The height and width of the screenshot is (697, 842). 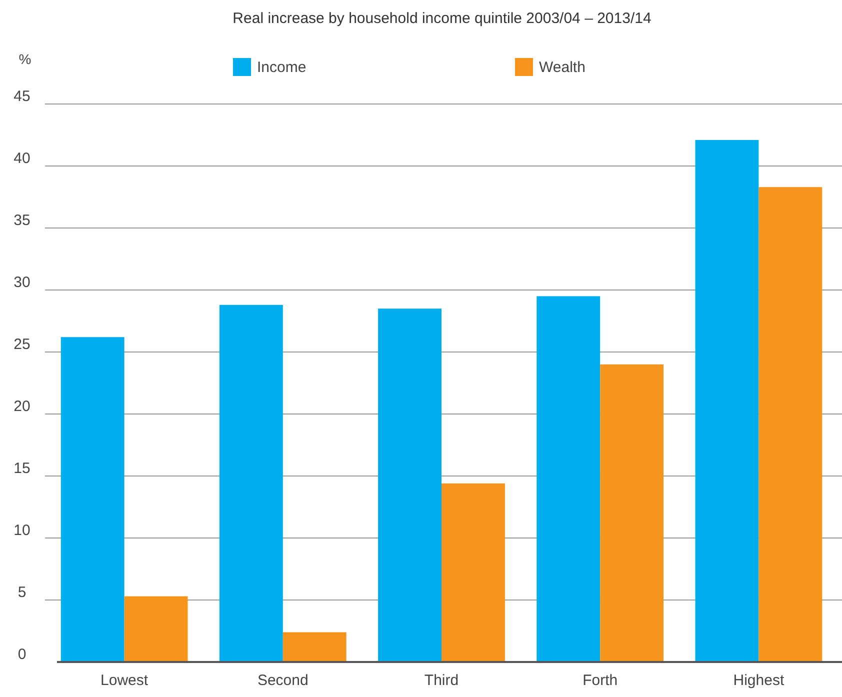 What do you see at coordinates (562, 67) in the screenshot?
I see `legend-label: Wealth` at bounding box center [562, 67].